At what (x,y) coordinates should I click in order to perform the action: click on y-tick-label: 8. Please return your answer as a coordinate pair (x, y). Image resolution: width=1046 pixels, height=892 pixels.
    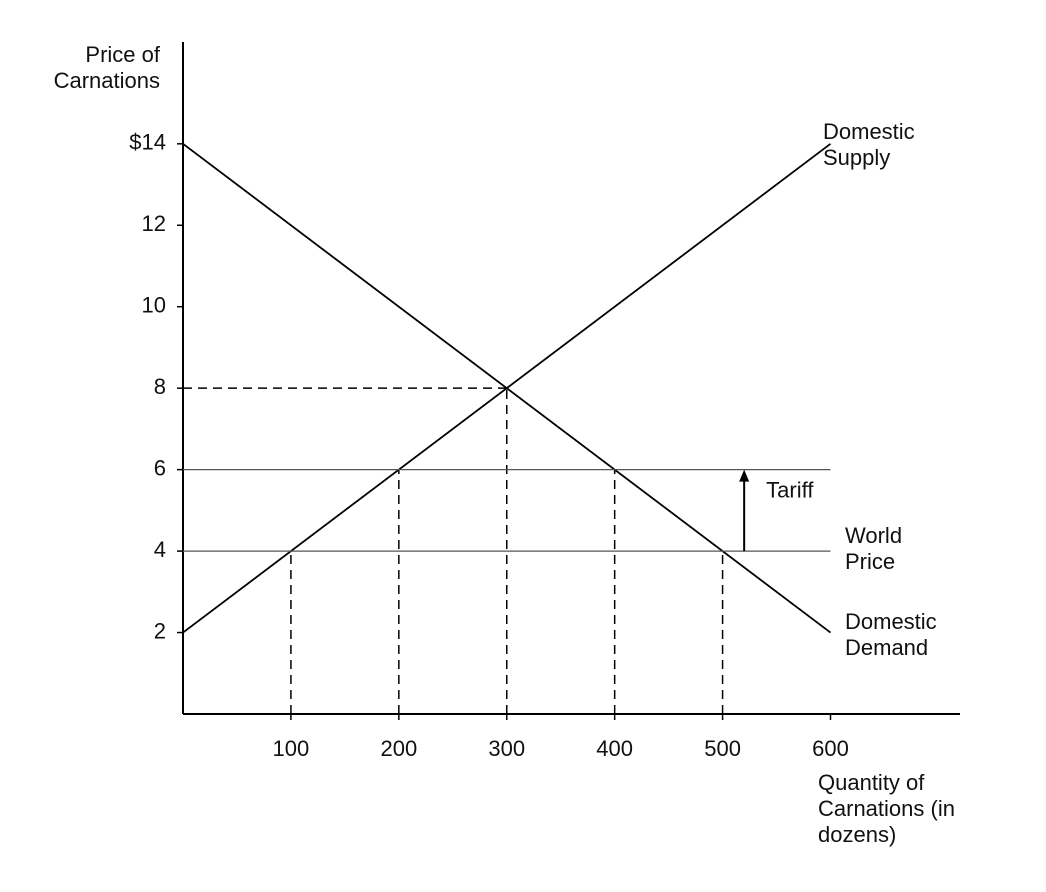
    Looking at the image, I should click on (160, 386).